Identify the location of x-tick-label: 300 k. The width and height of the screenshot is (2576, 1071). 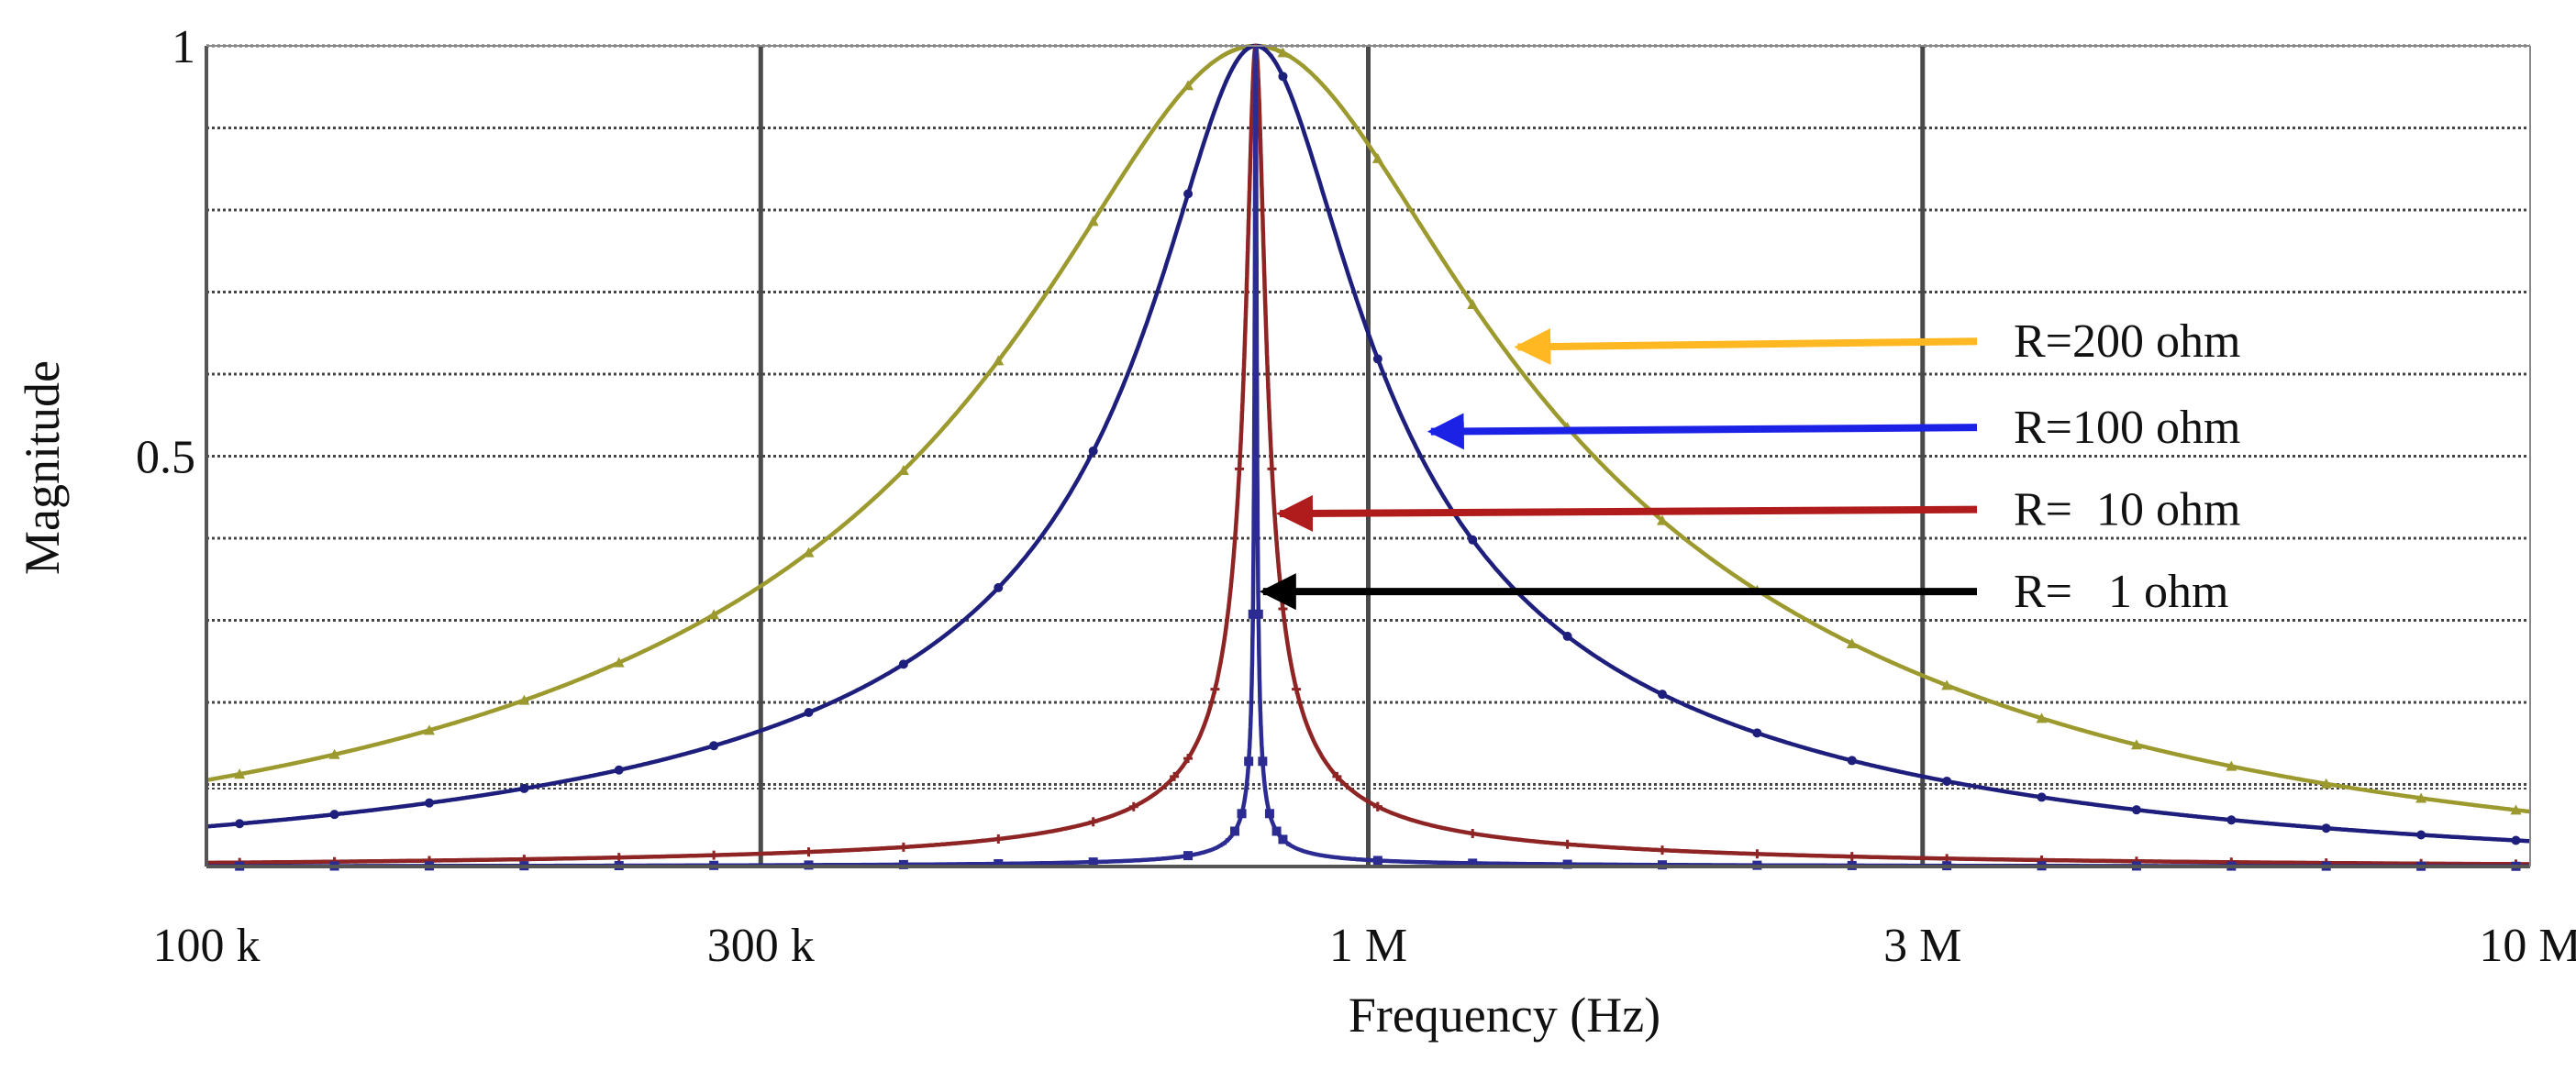
(761, 946).